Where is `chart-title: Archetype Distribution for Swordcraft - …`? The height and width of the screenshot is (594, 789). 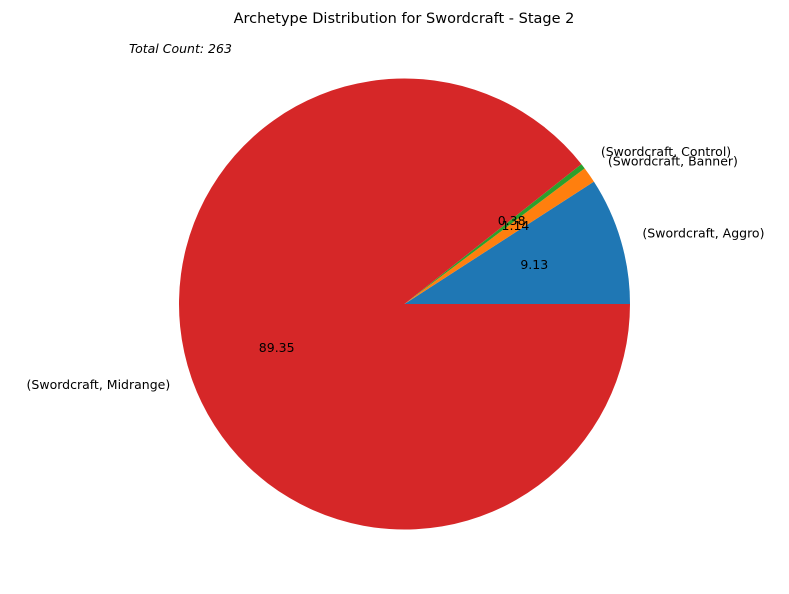
chart-title: Archetype Distribution for Swordcraft - … is located at coordinates (404, 19).